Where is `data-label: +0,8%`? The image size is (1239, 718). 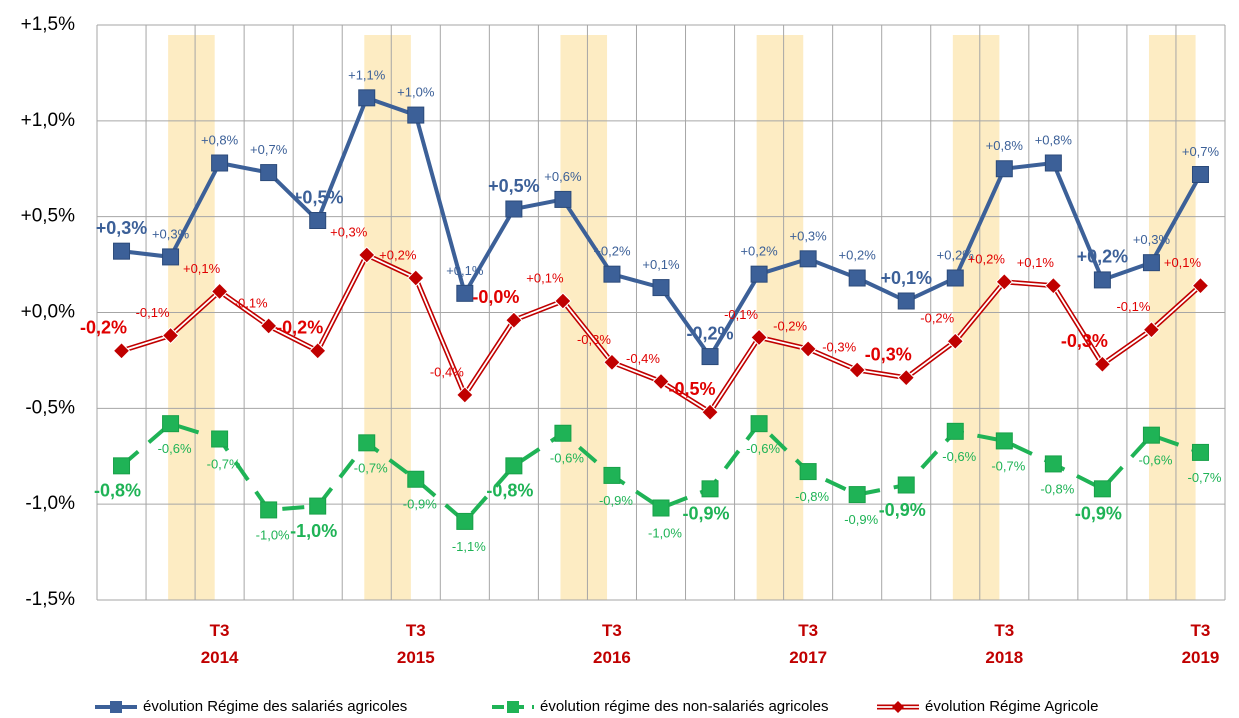 data-label: +0,8% is located at coordinates (1054, 139).